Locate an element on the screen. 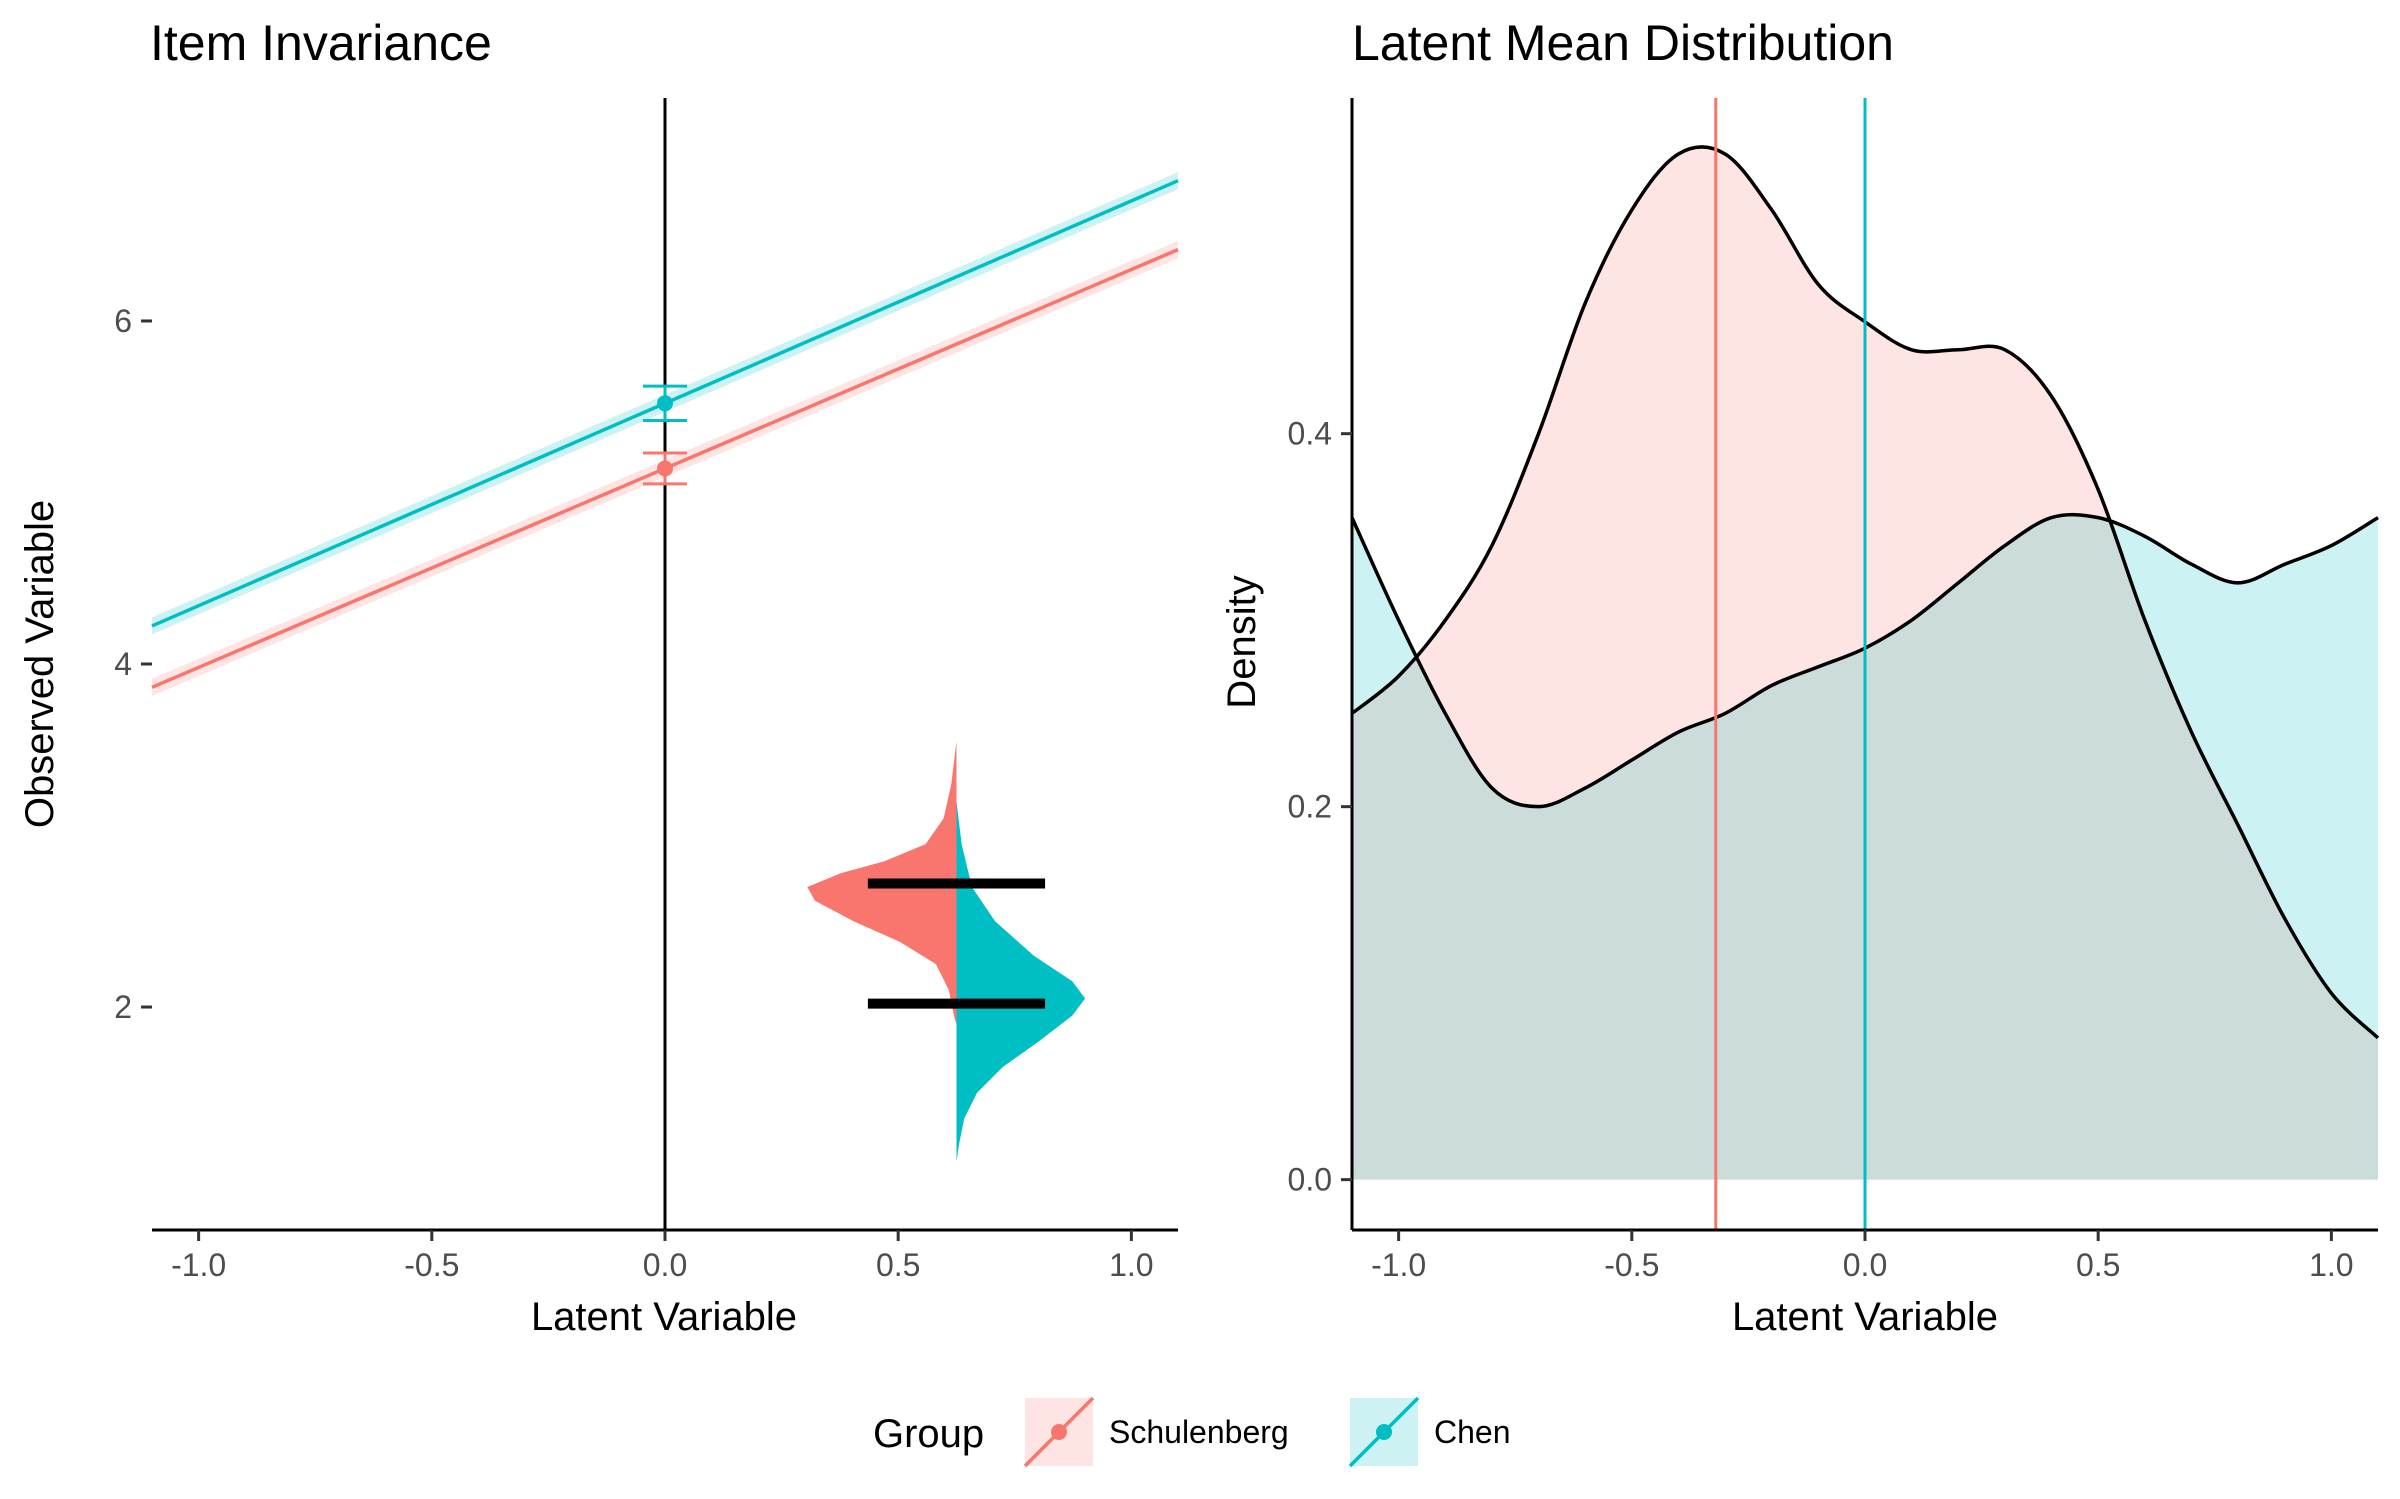 This screenshot has height=1499, width=2400. legend: Group Schulenberg Chen is located at coordinates (1192, 1432).